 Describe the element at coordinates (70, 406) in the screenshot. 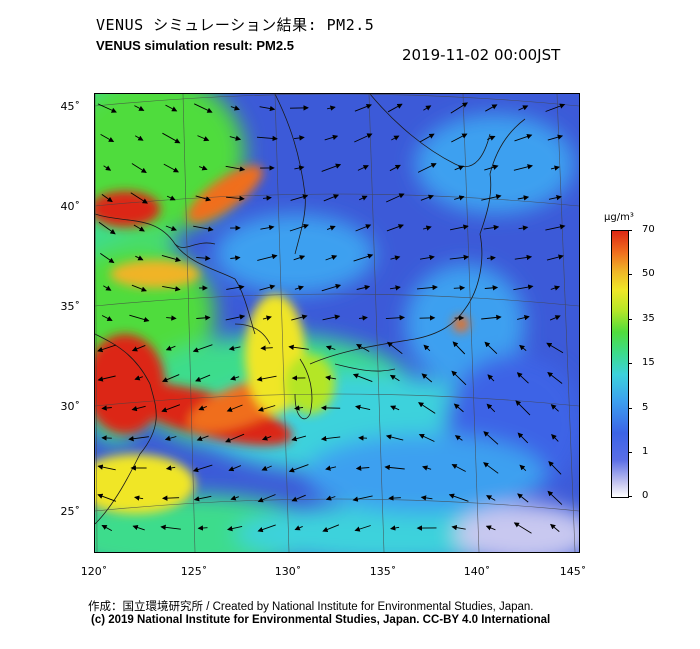

I see `lat-label-30: 30˚` at that location.